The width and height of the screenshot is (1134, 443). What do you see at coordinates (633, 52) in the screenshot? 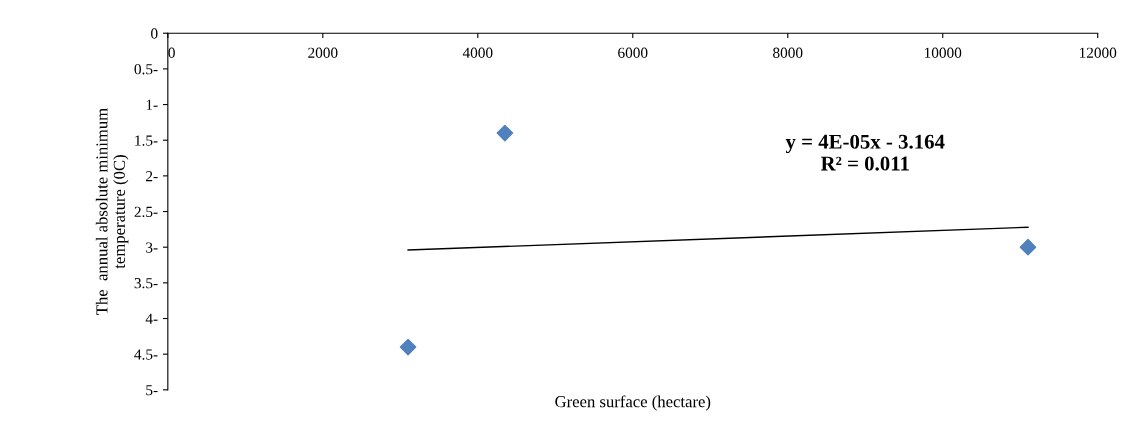
I see `x-tick-label: 6000` at bounding box center [633, 52].